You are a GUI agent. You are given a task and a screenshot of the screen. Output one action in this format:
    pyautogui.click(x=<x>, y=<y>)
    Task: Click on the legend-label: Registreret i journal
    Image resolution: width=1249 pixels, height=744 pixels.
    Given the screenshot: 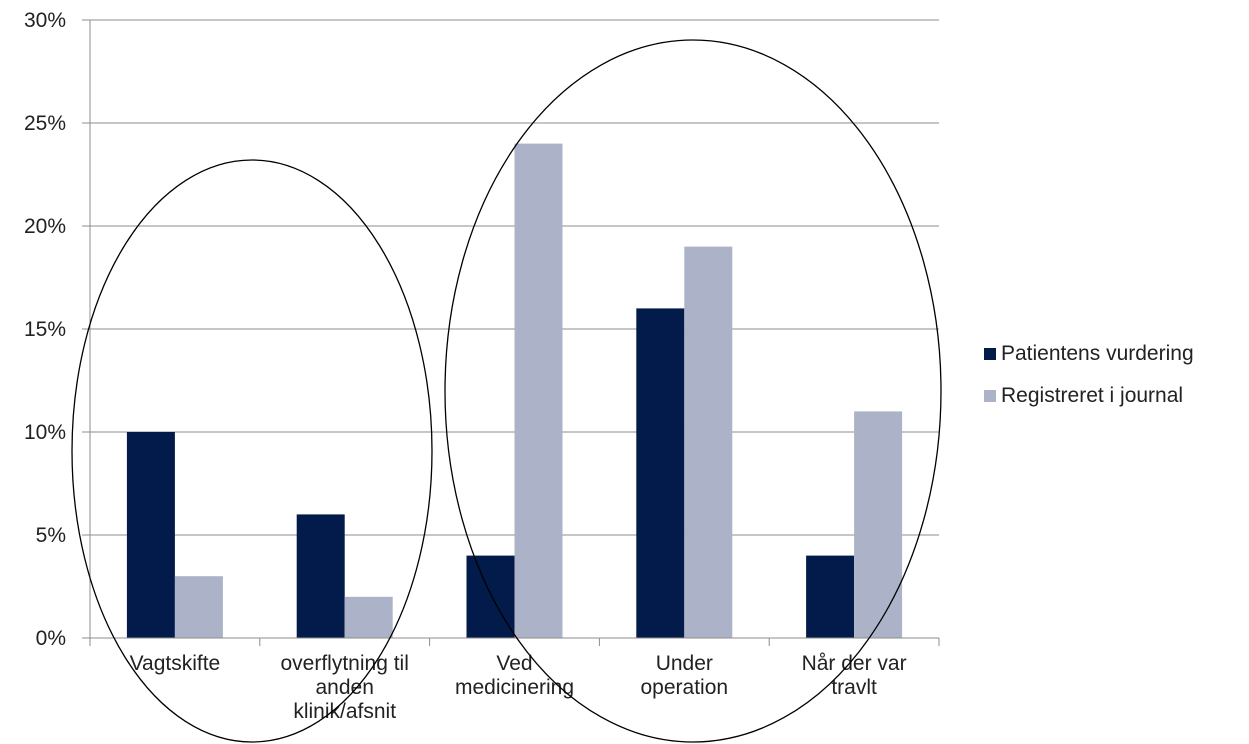 What is the action you would take?
    pyautogui.click(x=1092, y=395)
    